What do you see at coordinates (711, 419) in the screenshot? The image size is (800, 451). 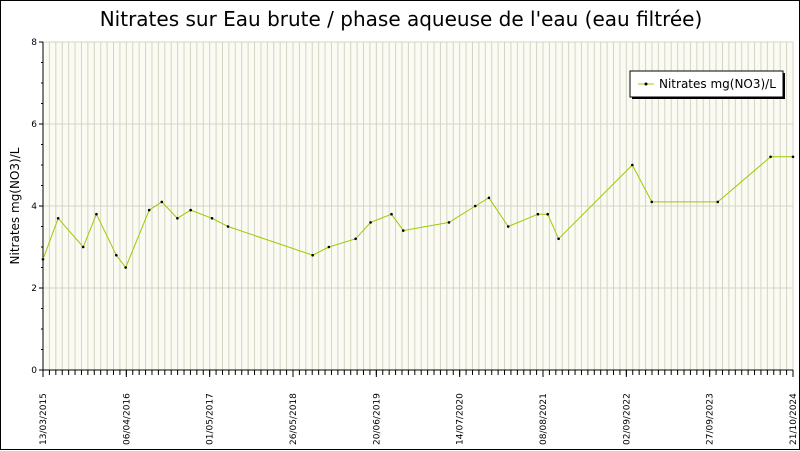 I see `x-tick-label: 27/09/2023` at bounding box center [711, 419].